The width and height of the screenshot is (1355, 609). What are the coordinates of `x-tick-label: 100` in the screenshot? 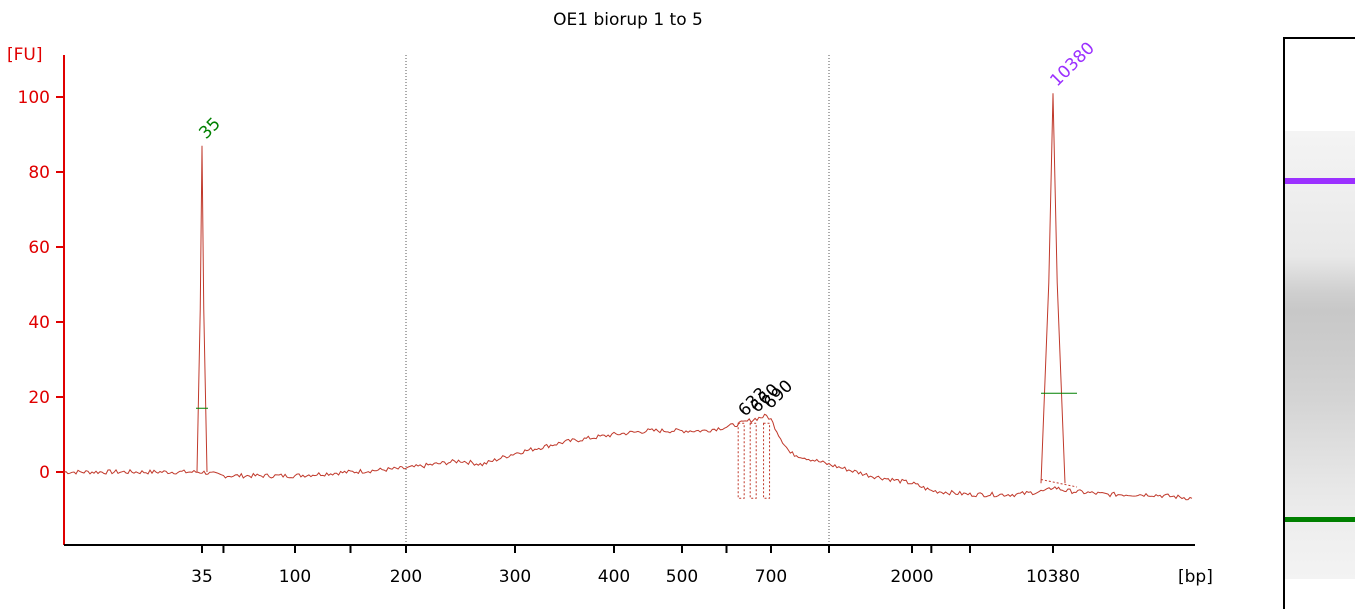 It's located at (295, 577).